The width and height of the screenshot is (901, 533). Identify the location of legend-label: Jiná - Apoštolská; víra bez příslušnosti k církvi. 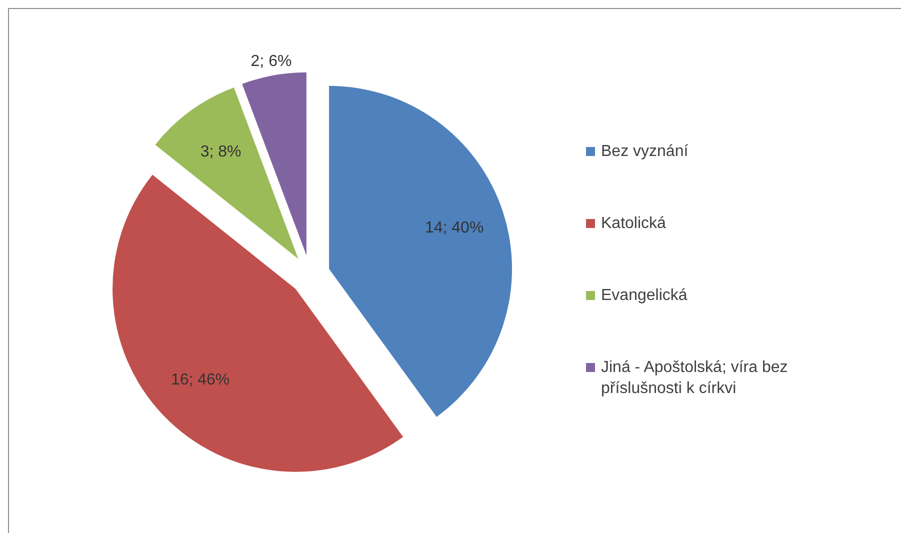
(695, 378).